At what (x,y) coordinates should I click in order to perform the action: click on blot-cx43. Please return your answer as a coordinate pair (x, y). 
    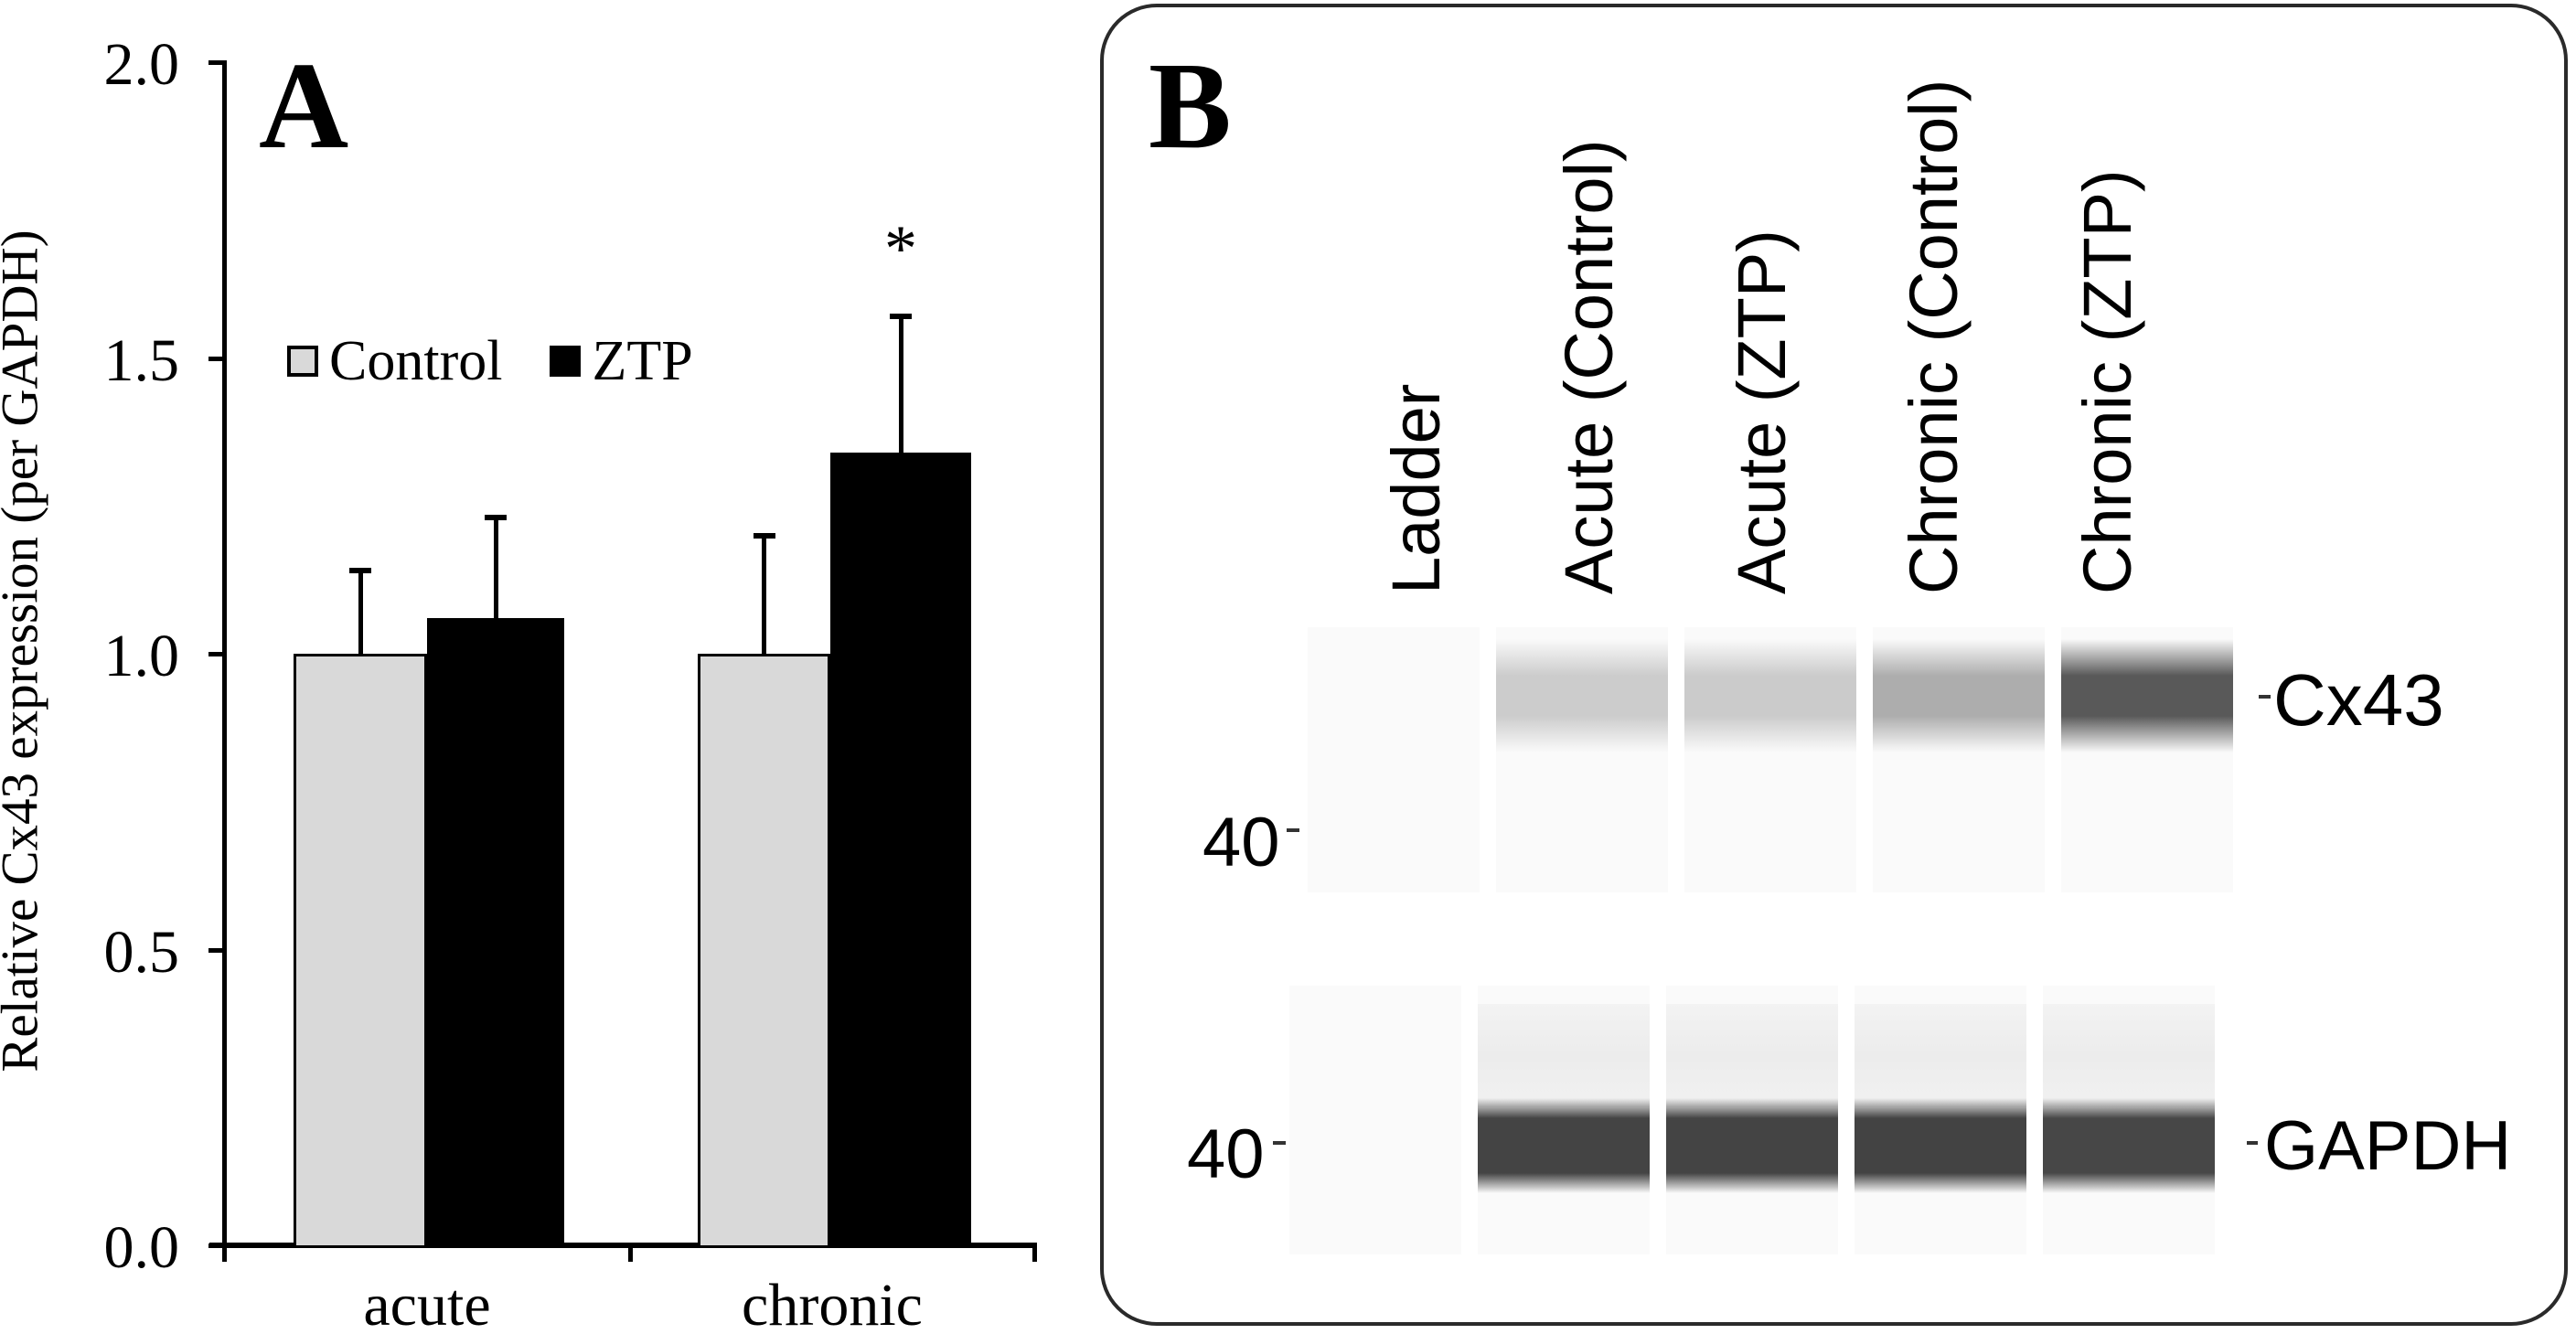
    Looking at the image, I should click on (1779, 759).